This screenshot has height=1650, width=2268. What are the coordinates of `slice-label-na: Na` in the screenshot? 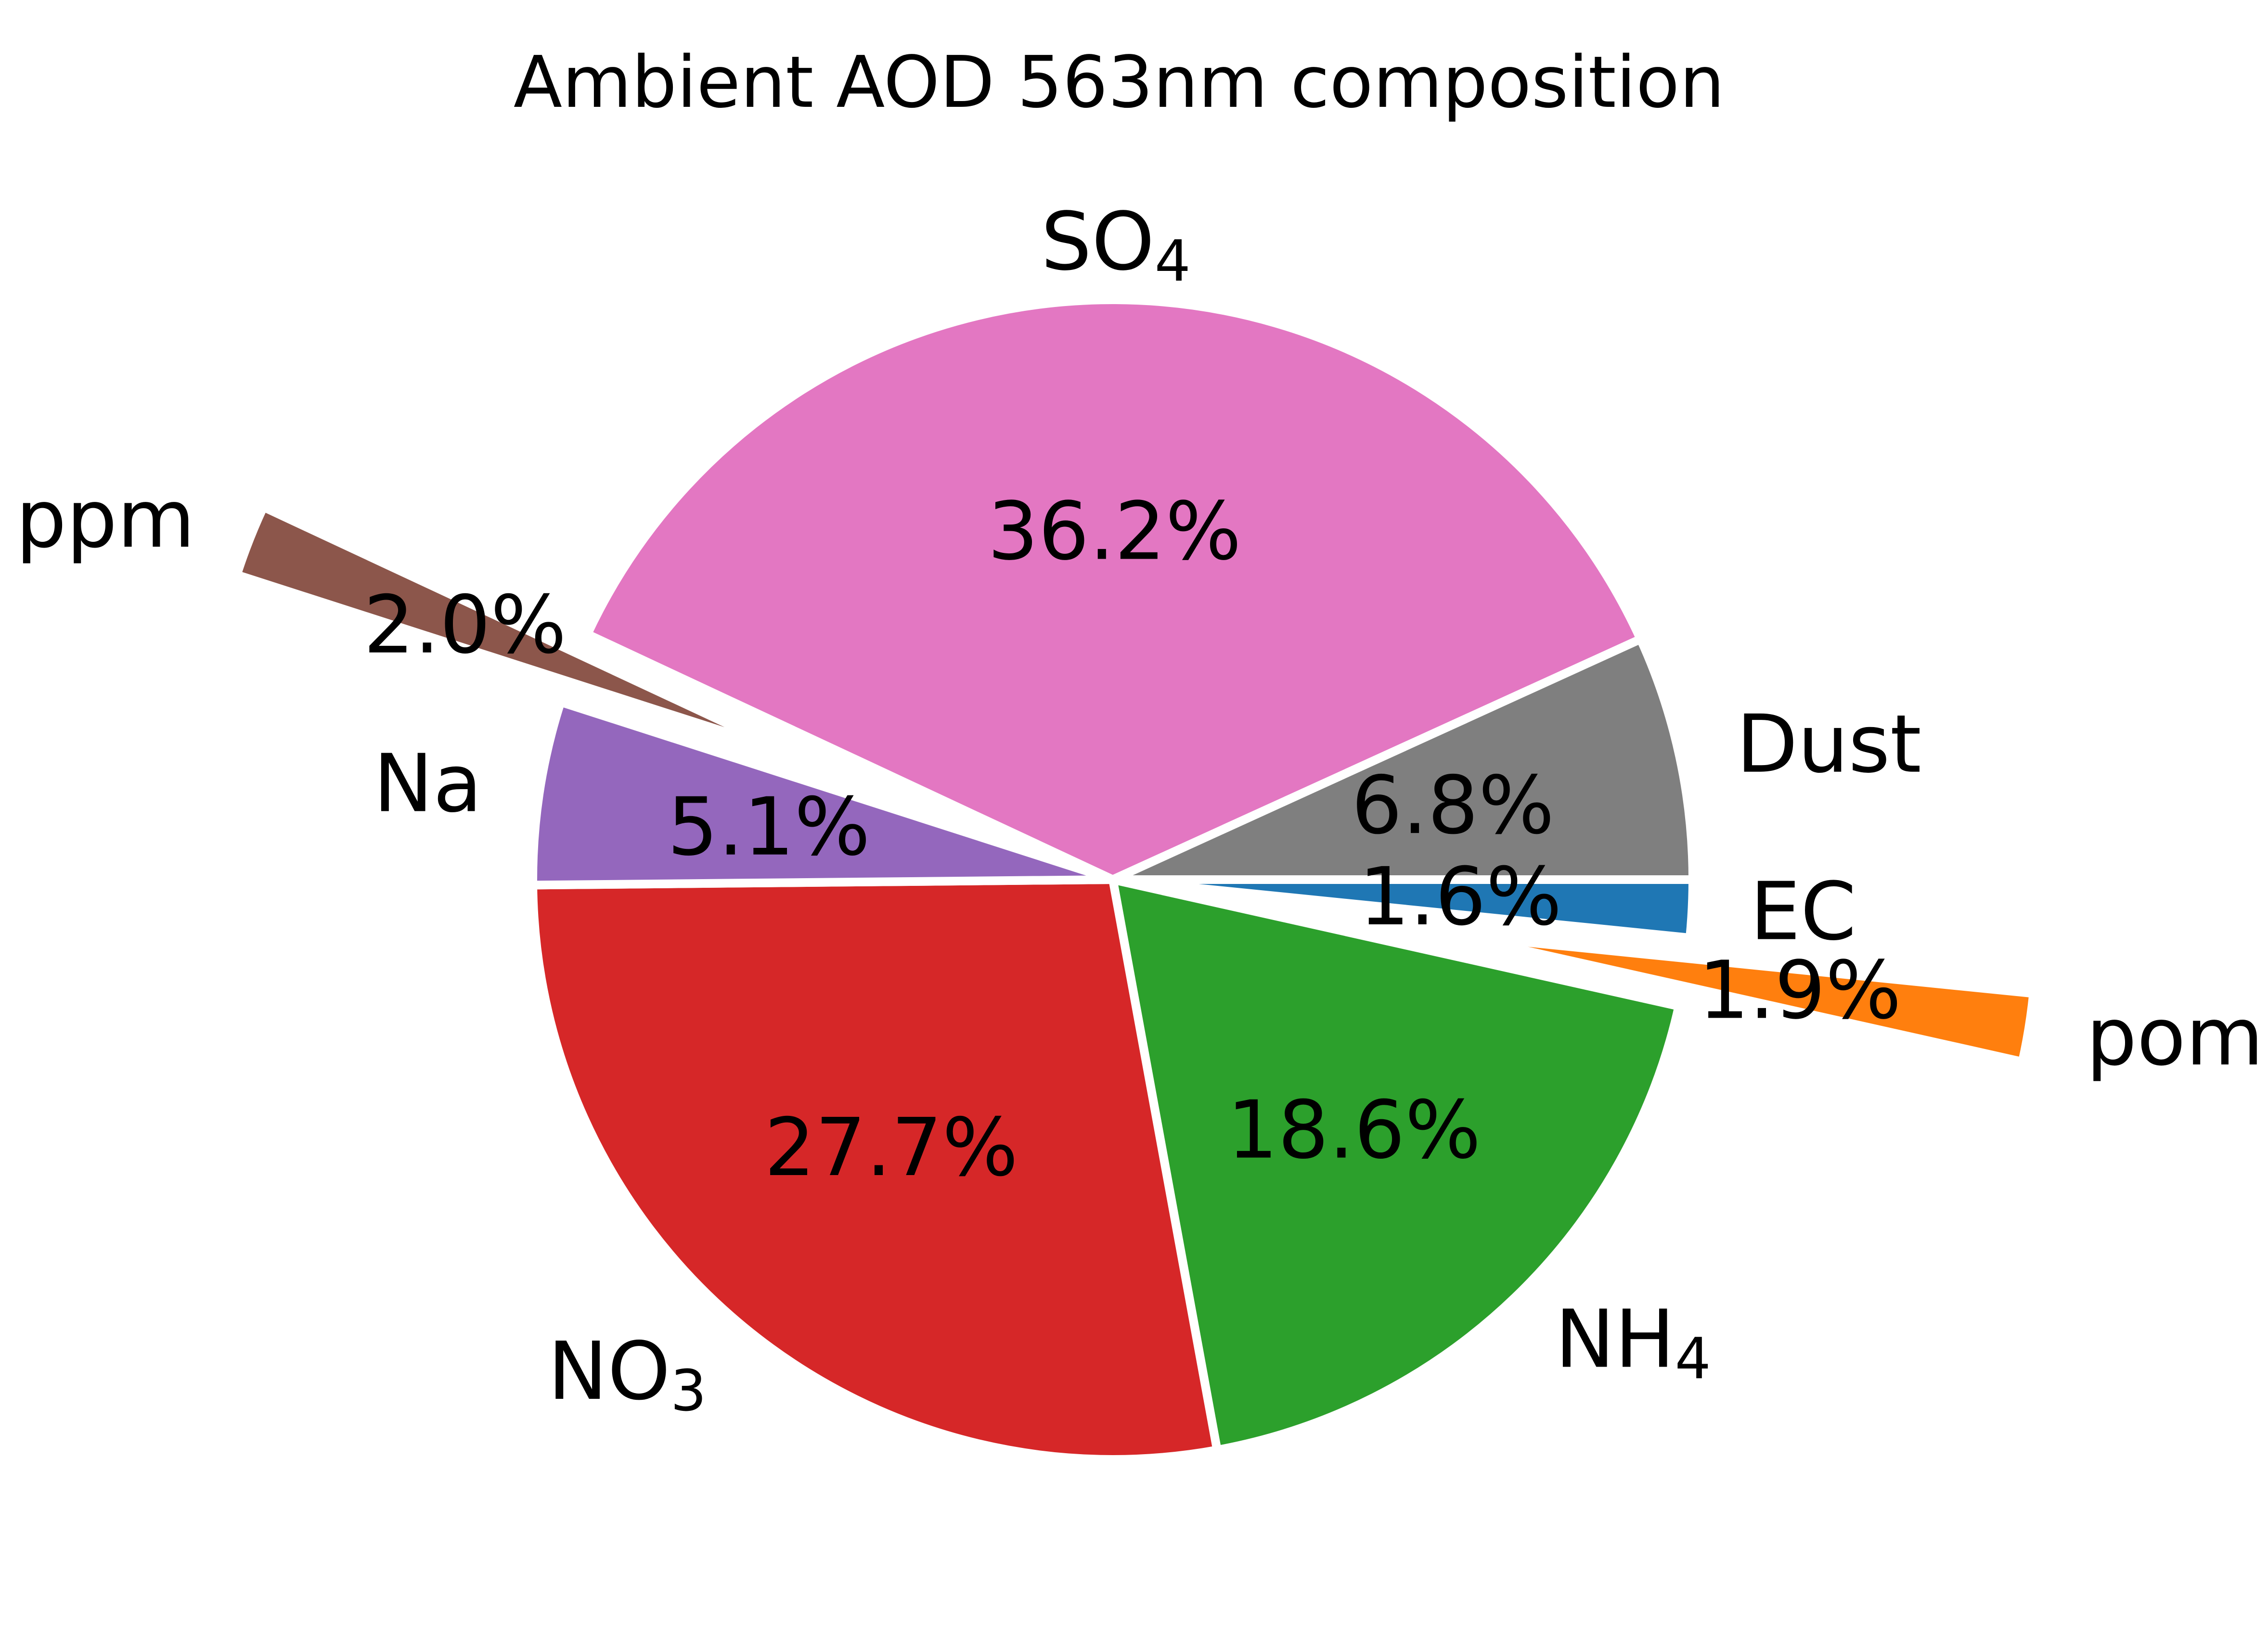 It's located at (428, 783).